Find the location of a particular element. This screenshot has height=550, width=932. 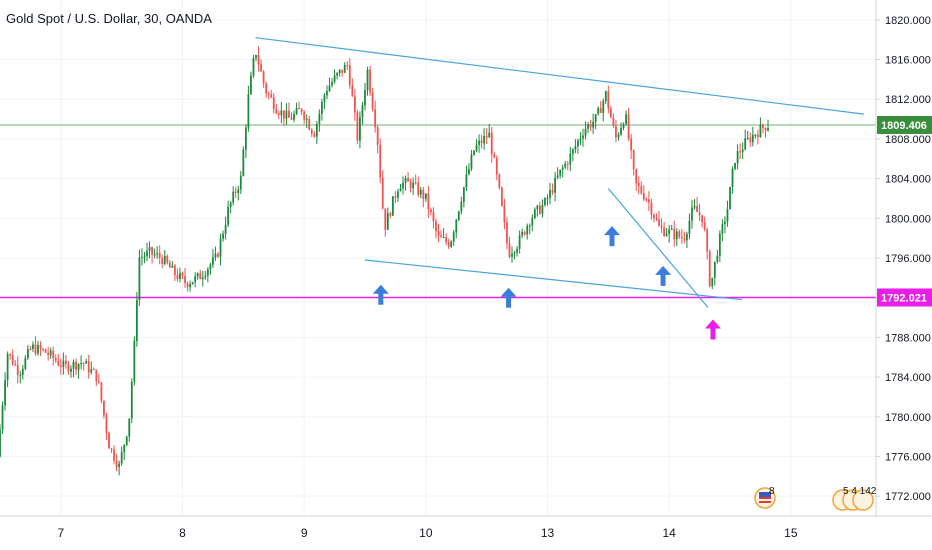

x-tick-label: 13 is located at coordinates (548, 533).